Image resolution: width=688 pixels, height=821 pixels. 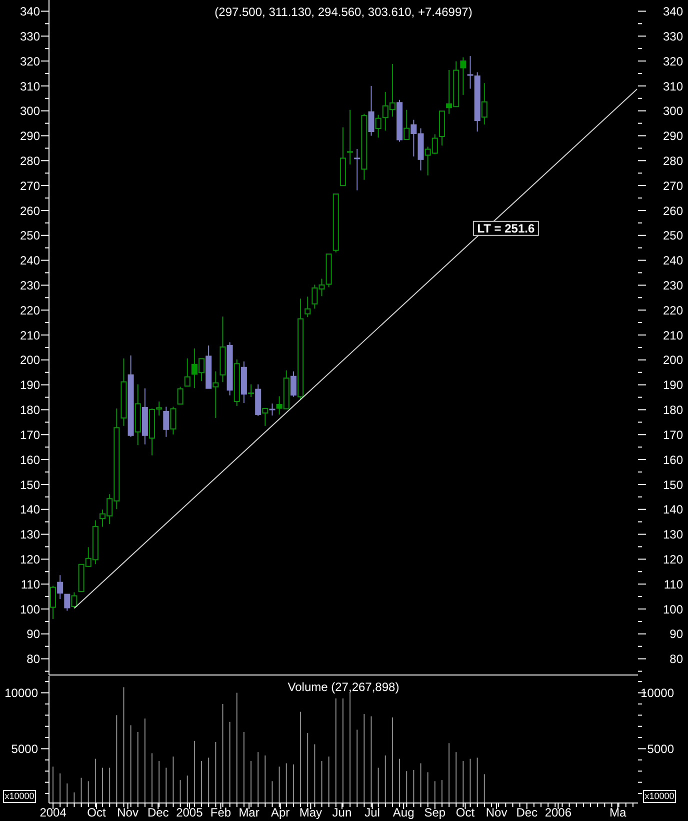 I want to click on y-tick-label: 100, so click(x=30, y=609).